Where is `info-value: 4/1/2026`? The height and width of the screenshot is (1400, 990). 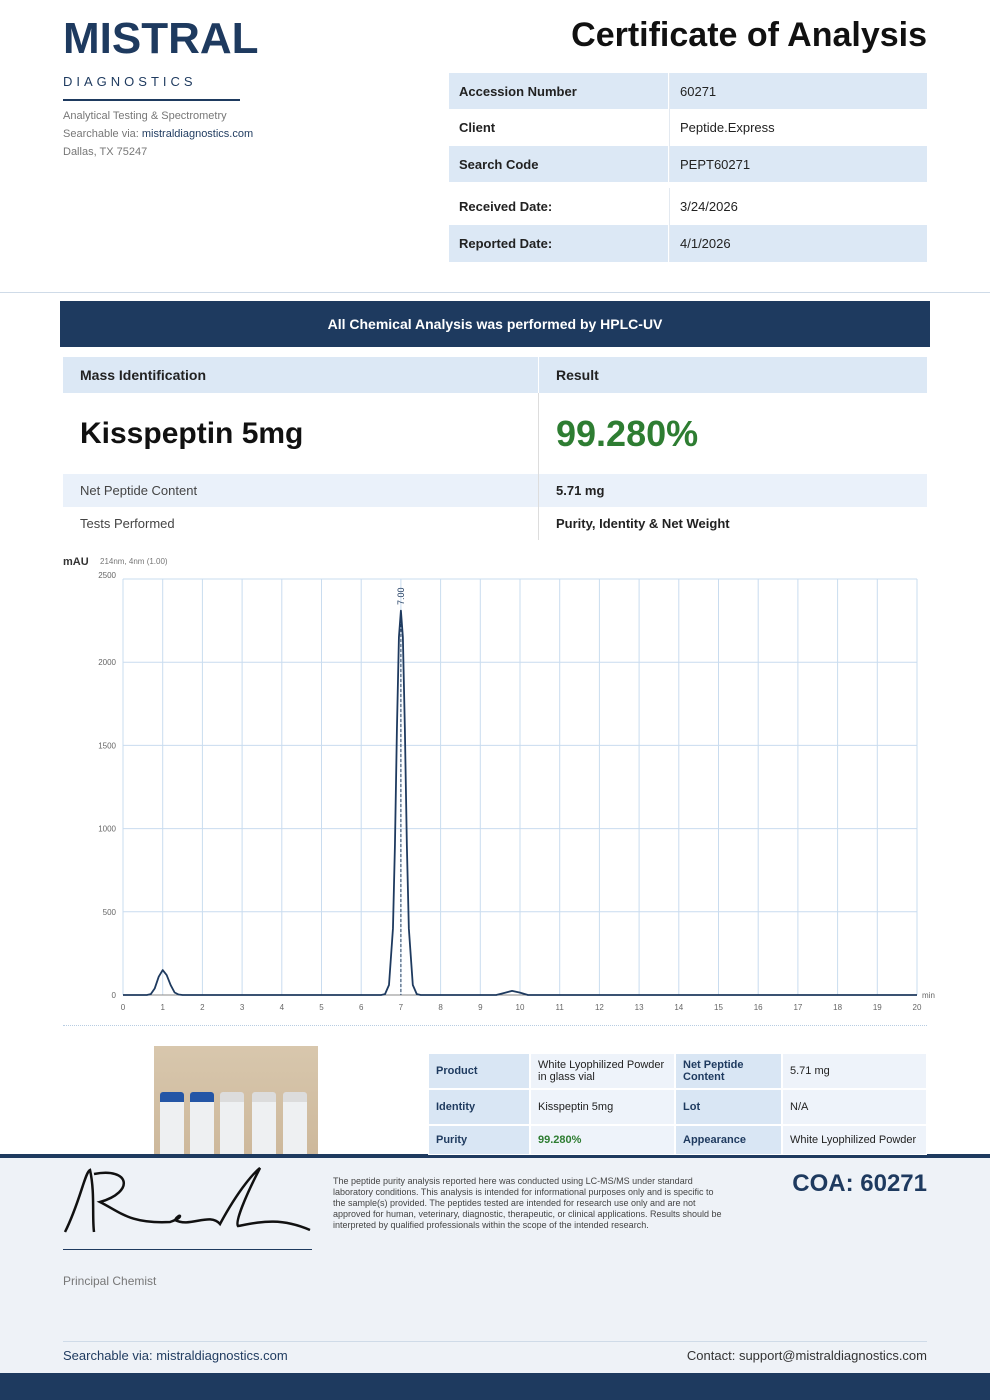
info-value: 4/1/2026 is located at coordinates (798, 243).